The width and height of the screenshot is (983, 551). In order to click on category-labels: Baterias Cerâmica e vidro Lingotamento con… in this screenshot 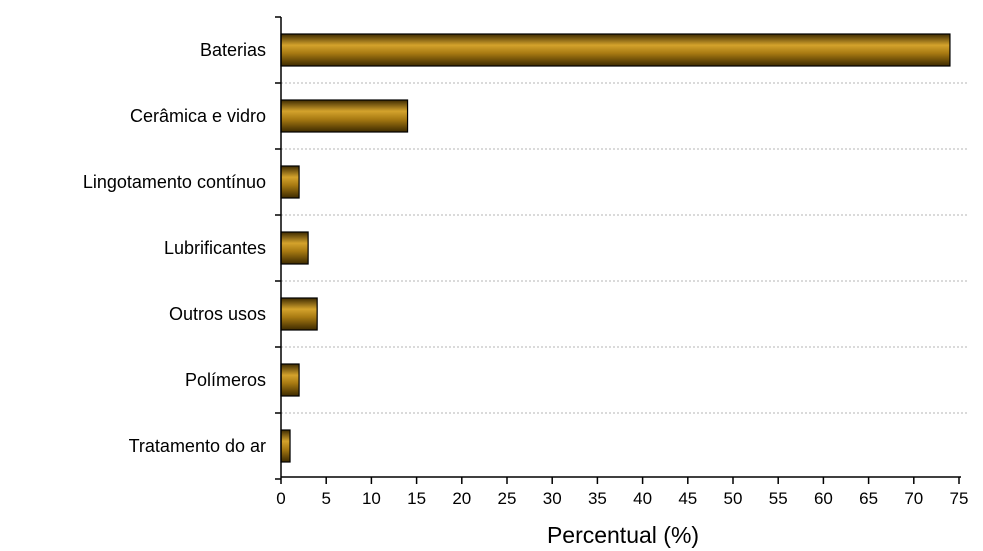, I will do `click(174, 248)`.